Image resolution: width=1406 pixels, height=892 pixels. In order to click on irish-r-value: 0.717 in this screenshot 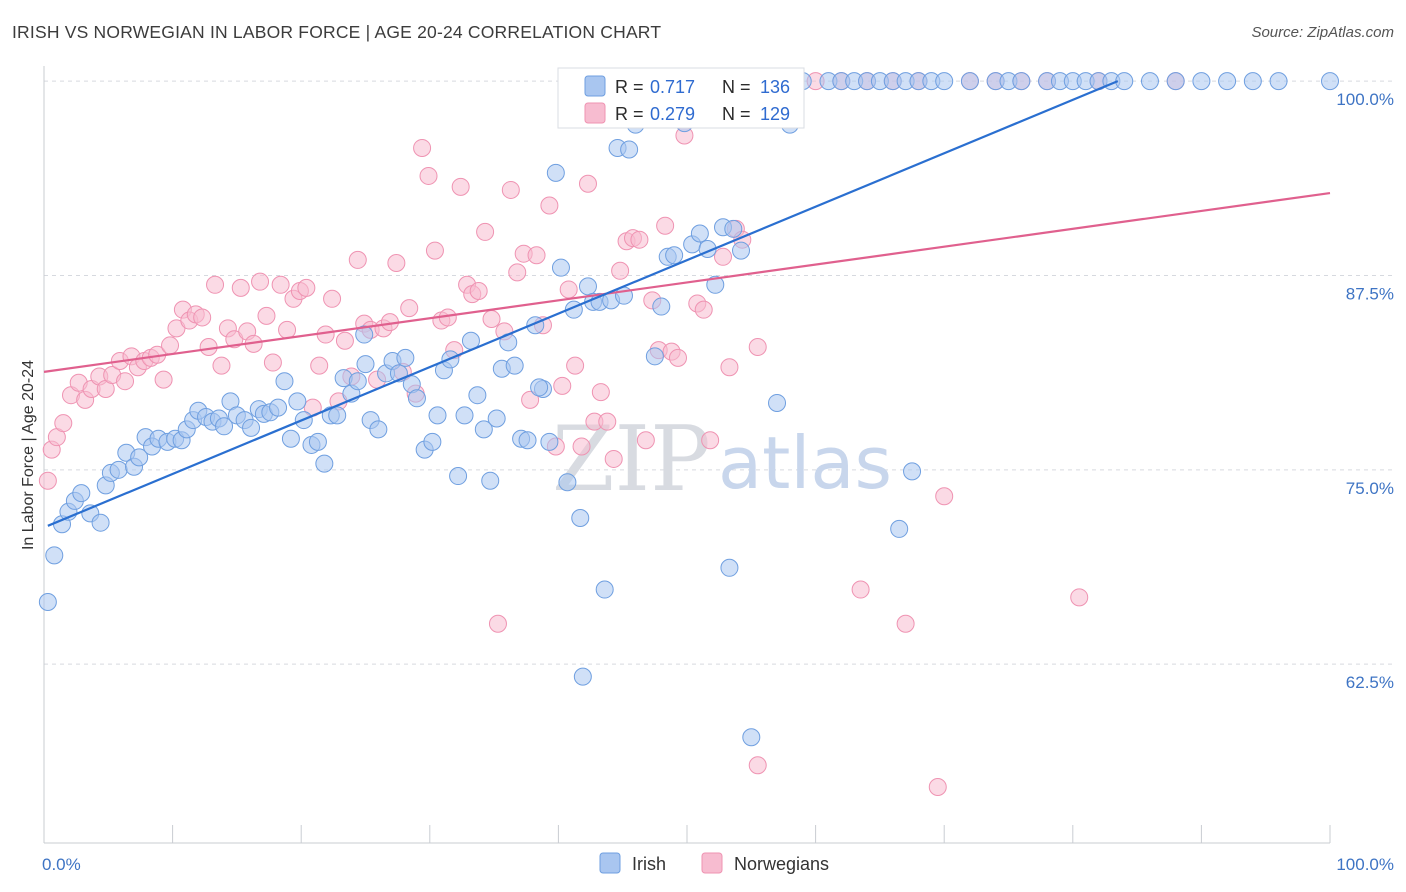, I will do `click(672, 87)`.